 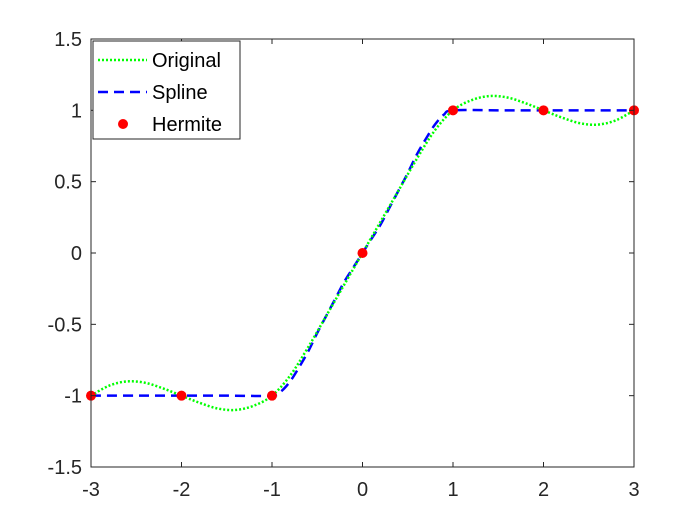 I want to click on x-tick-label: 1, so click(x=452, y=490).